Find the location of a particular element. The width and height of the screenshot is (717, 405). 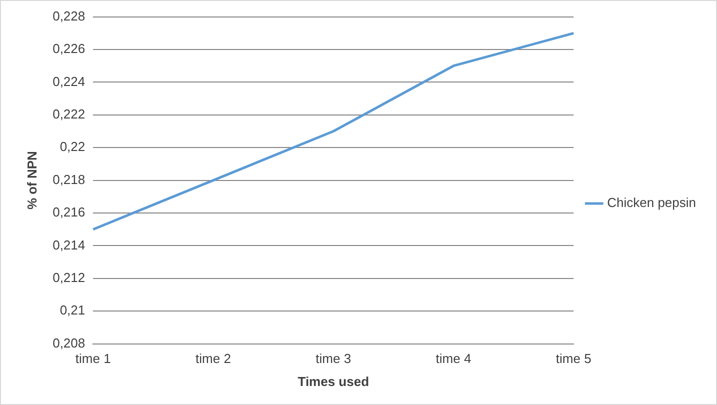

x-tick-label: time 4 is located at coordinates (454, 358).